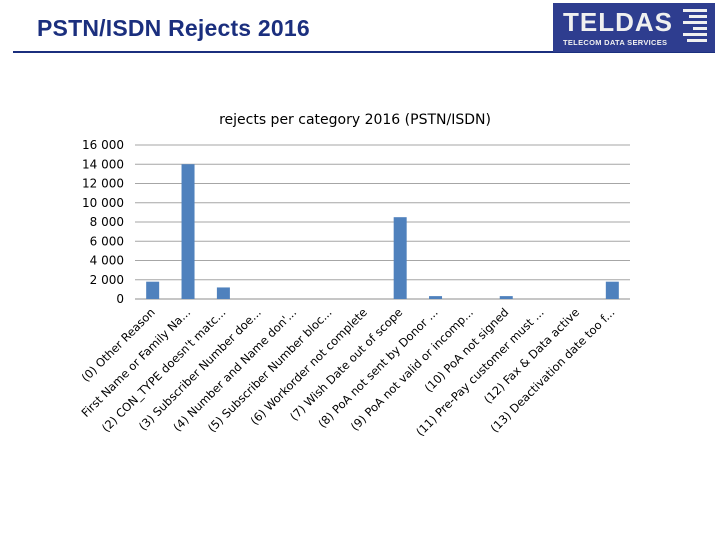 This screenshot has width=720, height=540. I want to click on logo-subtitle: TELECOM DATA SERVICES, so click(615, 42).